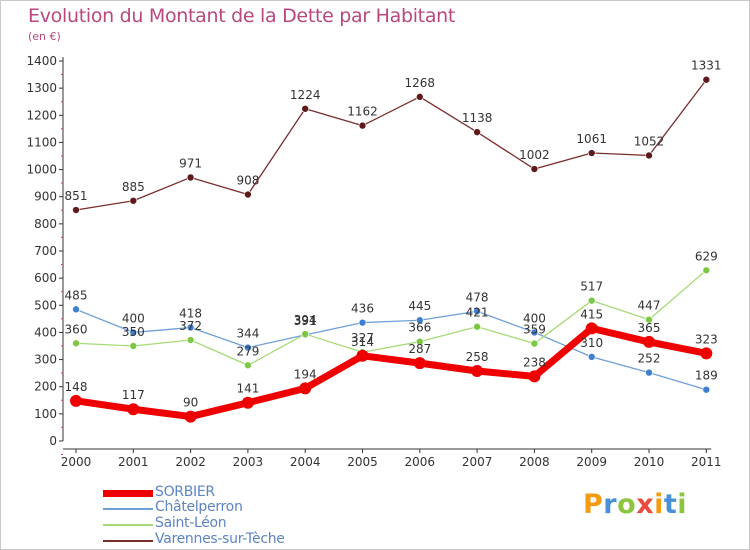  I want to click on data-label: 1052, so click(649, 141).